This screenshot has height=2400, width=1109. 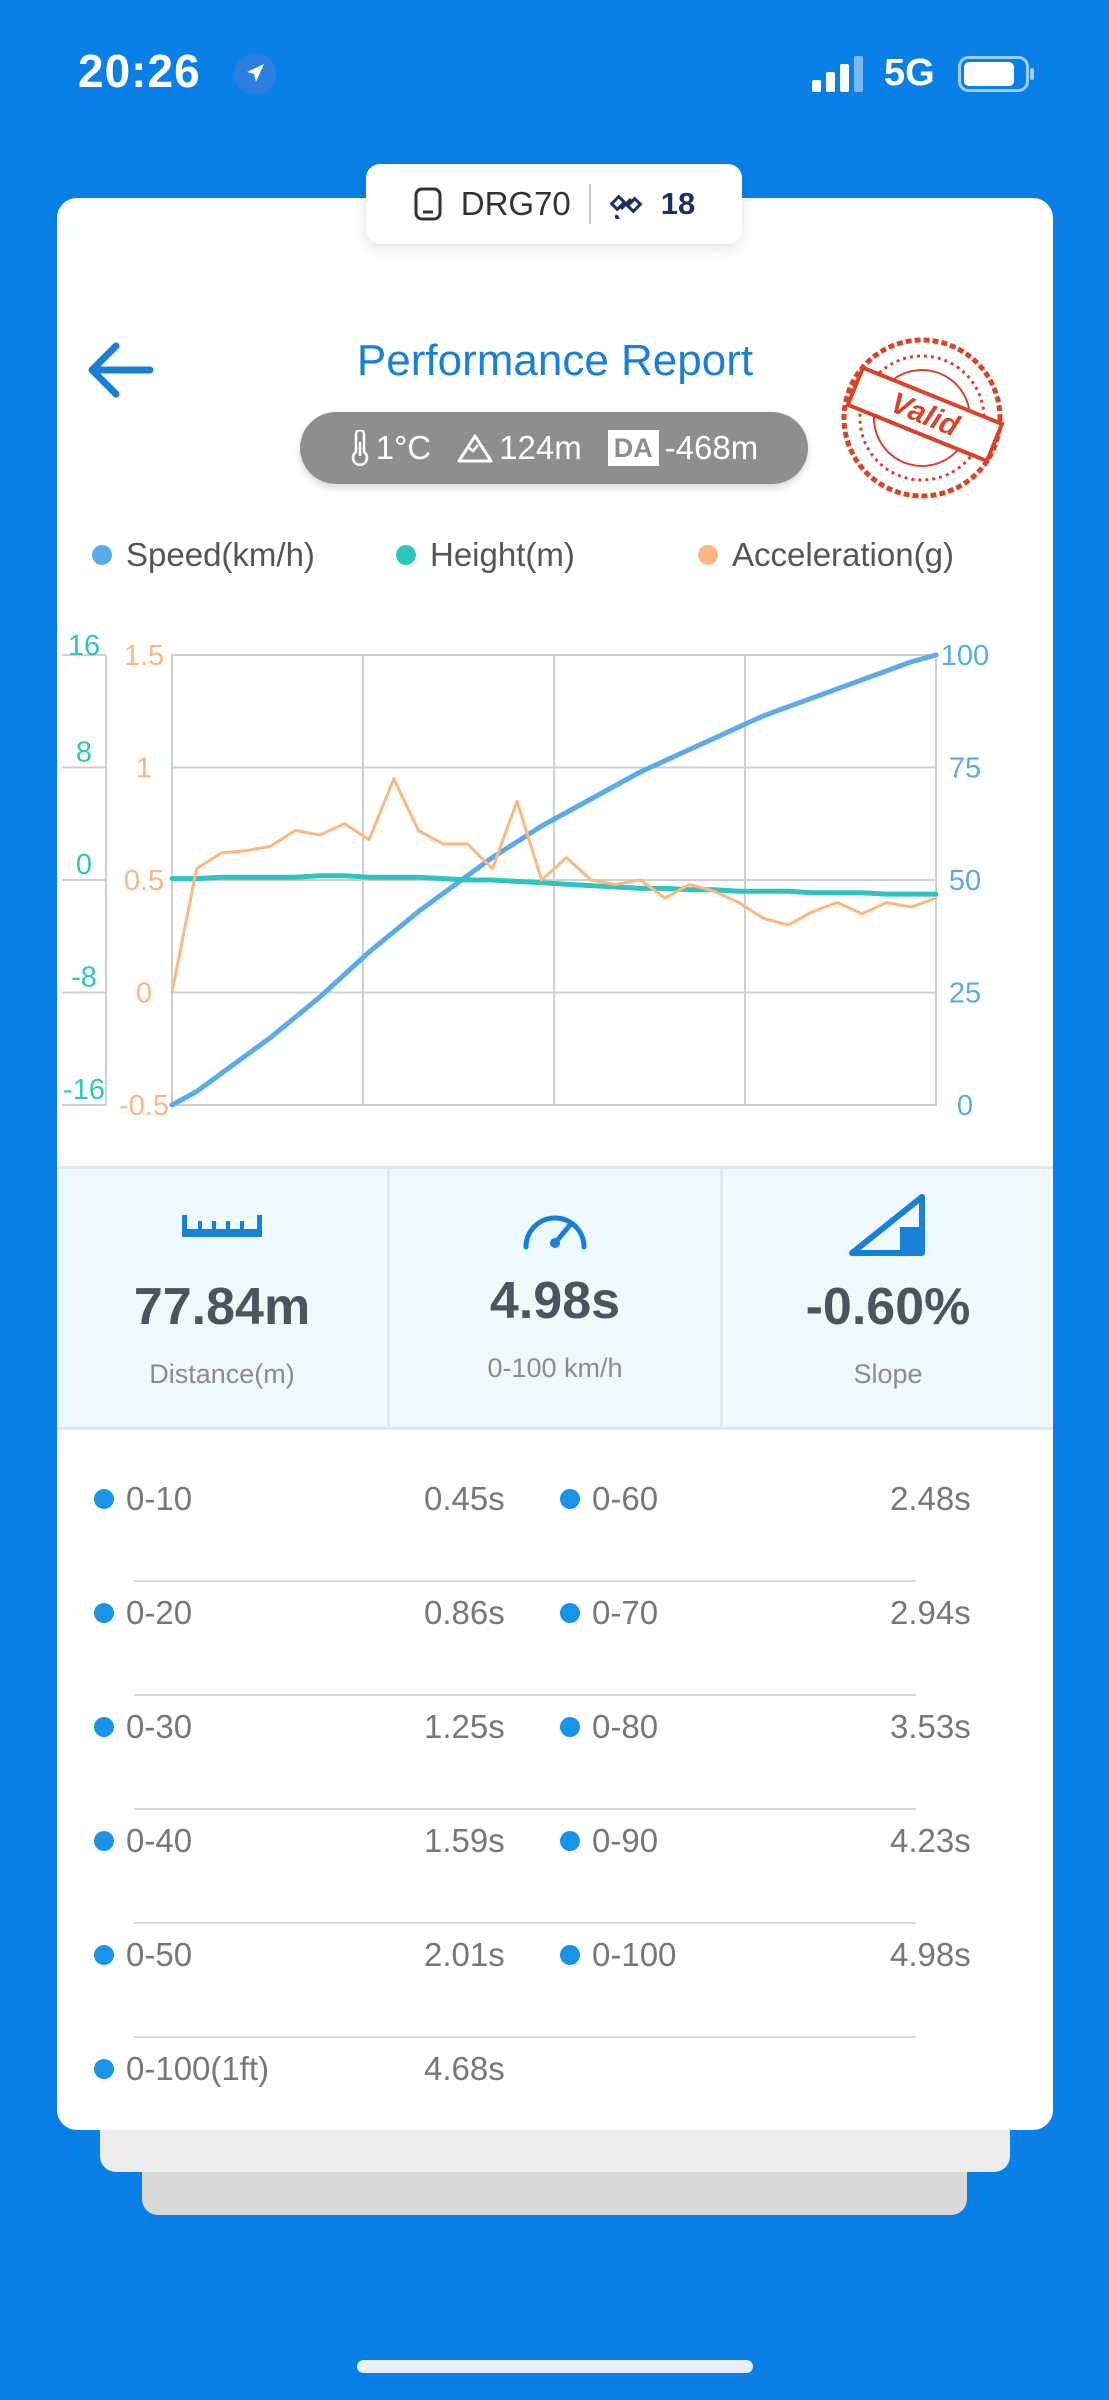 What do you see at coordinates (625, 1840) in the screenshot?
I see `split-label: 0-90` at bounding box center [625, 1840].